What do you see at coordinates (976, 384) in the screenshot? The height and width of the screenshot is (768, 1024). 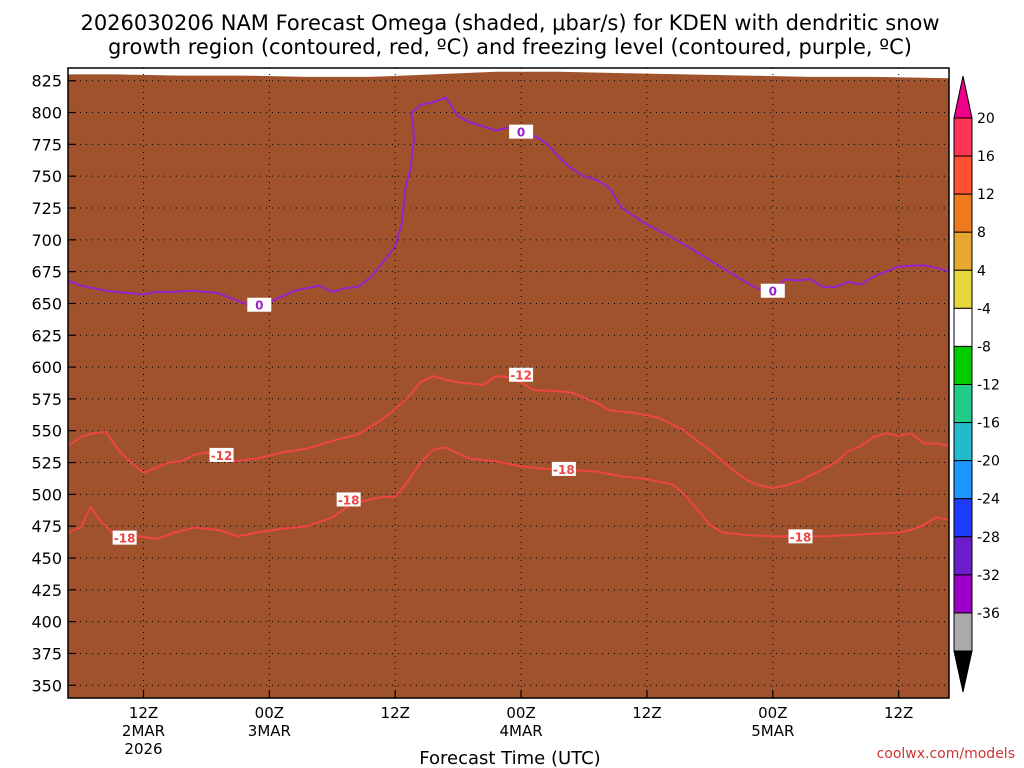 I see `colorbar: 20 16 12 8 4 -4 -8 -12 -16 -20 -24 -28 -32 -36` at bounding box center [976, 384].